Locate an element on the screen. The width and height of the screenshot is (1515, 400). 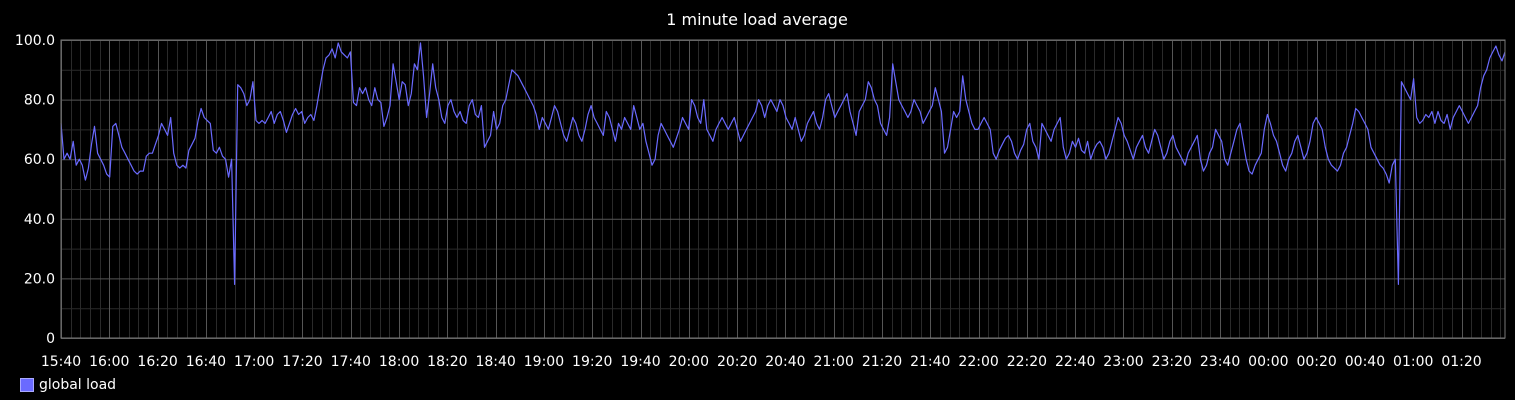
x-tick-label: 23:40 is located at coordinates (1220, 362).